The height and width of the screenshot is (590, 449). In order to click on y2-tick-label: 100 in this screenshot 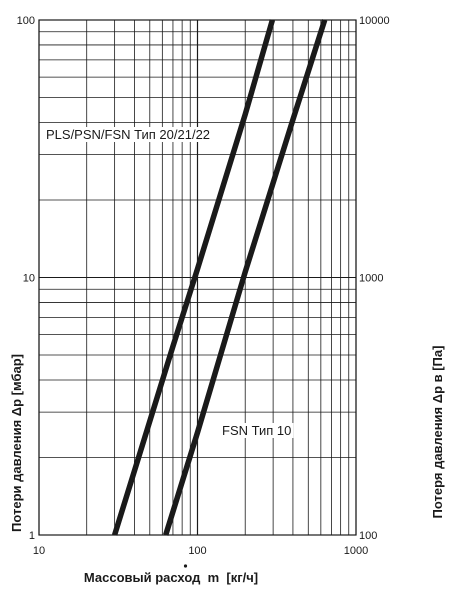, I will do `click(368, 536)`.